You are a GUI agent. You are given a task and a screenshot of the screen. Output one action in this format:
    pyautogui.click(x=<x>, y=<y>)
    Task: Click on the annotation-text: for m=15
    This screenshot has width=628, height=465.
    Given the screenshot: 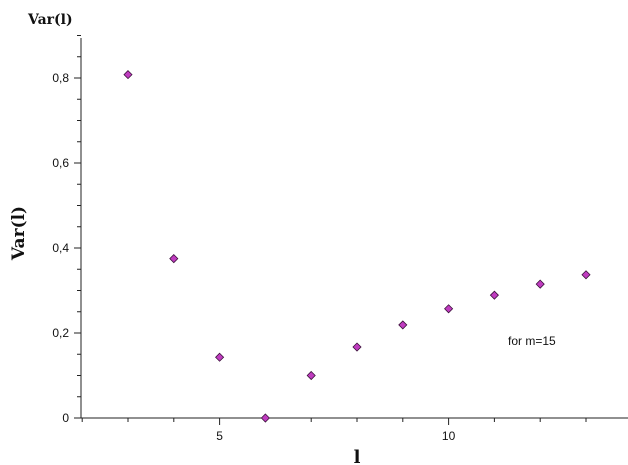 What is the action you would take?
    pyautogui.click(x=532, y=341)
    